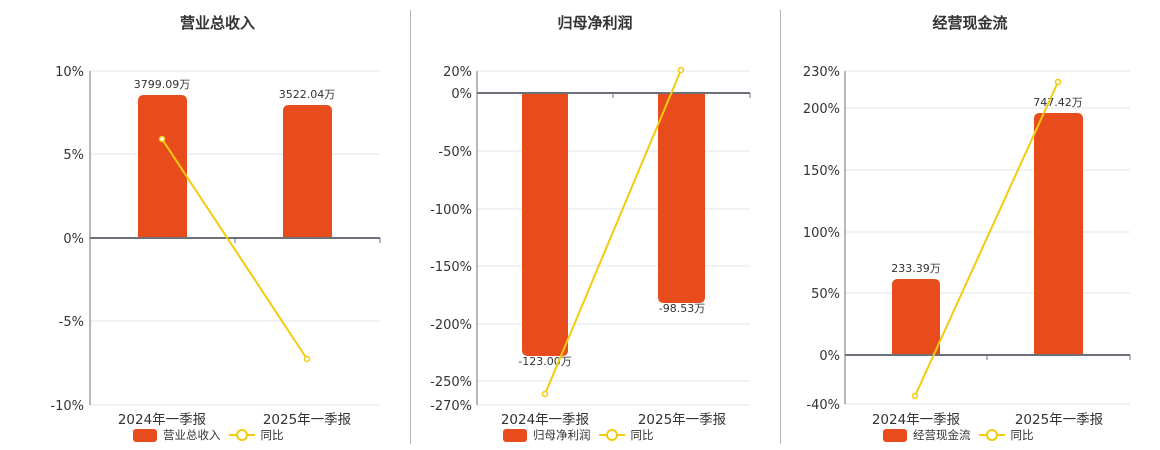 This screenshot has height=450, width=1160. What do you see at coordinates (821, 72) in the screenshot?
I see `y-tick: 230%` at bounding box center [821, 72].